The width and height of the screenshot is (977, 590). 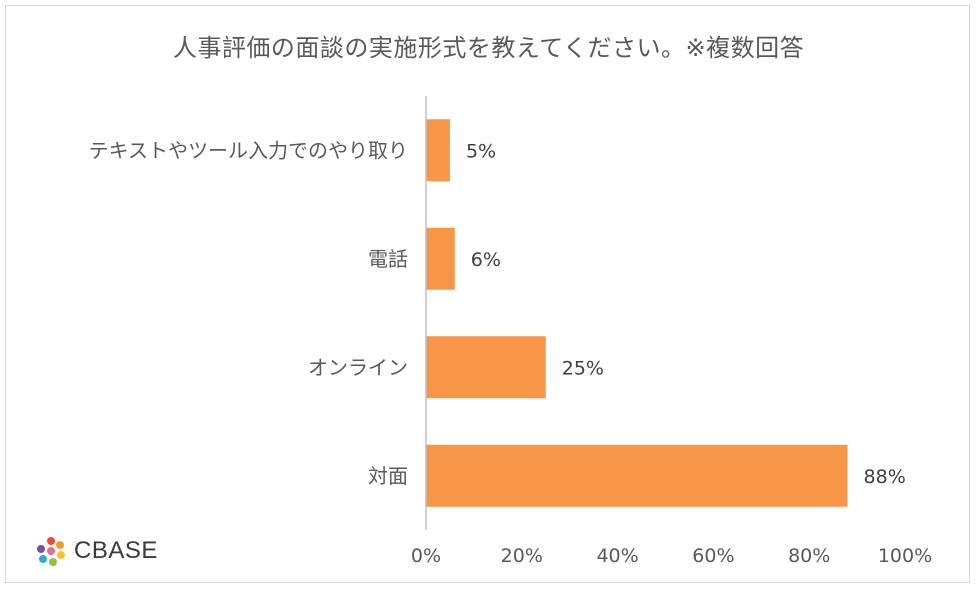 What do you see at coordinates (809, 556) in the screenshot?
I see `x-tick-label-4: 80%` at bounding box center [809, 556].